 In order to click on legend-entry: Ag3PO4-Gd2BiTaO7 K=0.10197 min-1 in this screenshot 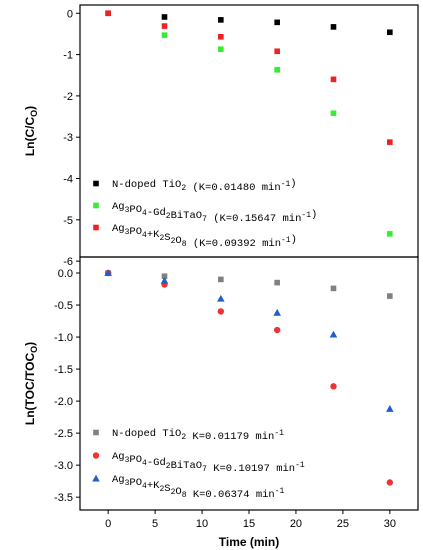, I will do `click(208, 463)`.